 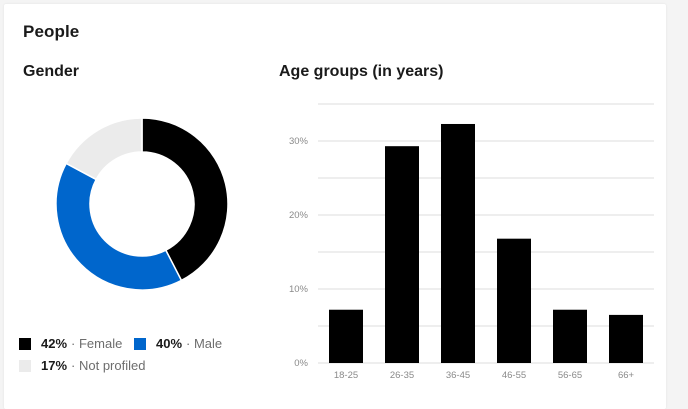 I want to click on x-tick-label: 36-45, so click(x=458, y=375).